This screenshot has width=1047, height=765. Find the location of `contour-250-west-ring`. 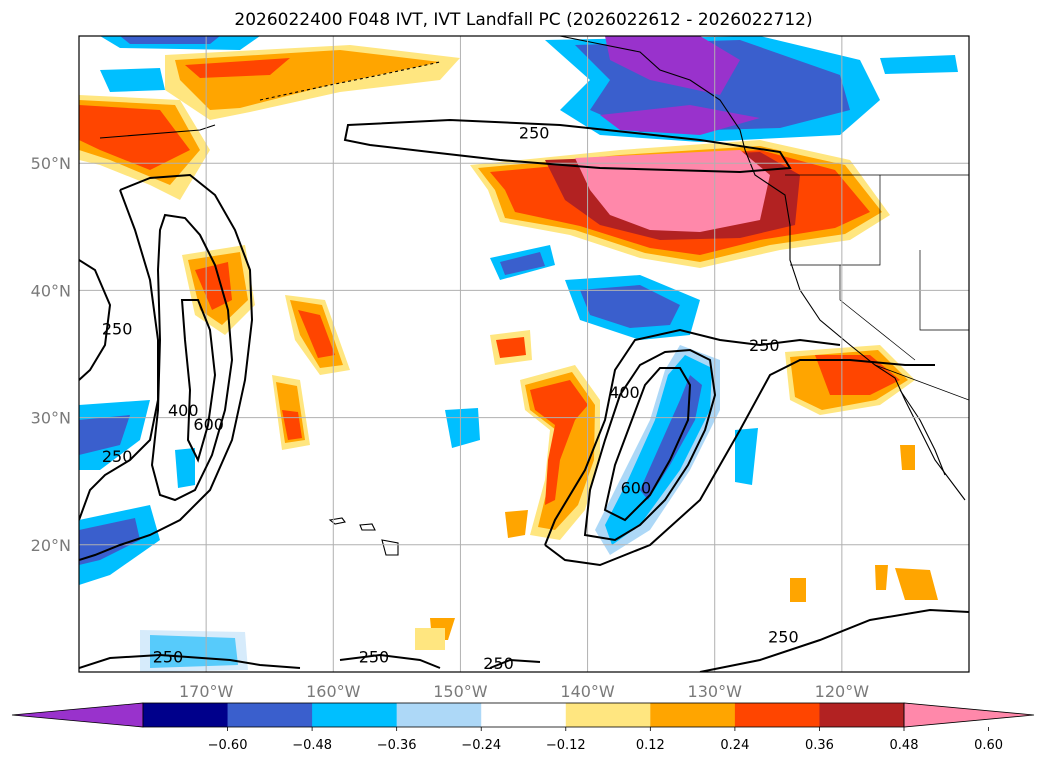

contour-250-west-ring is located at coordinates (166, 367).